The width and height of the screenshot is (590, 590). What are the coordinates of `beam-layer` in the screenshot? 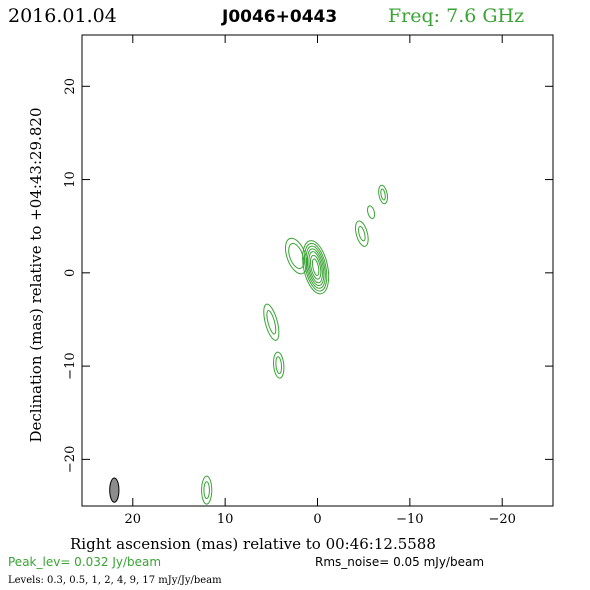 It's located at (114, 490).